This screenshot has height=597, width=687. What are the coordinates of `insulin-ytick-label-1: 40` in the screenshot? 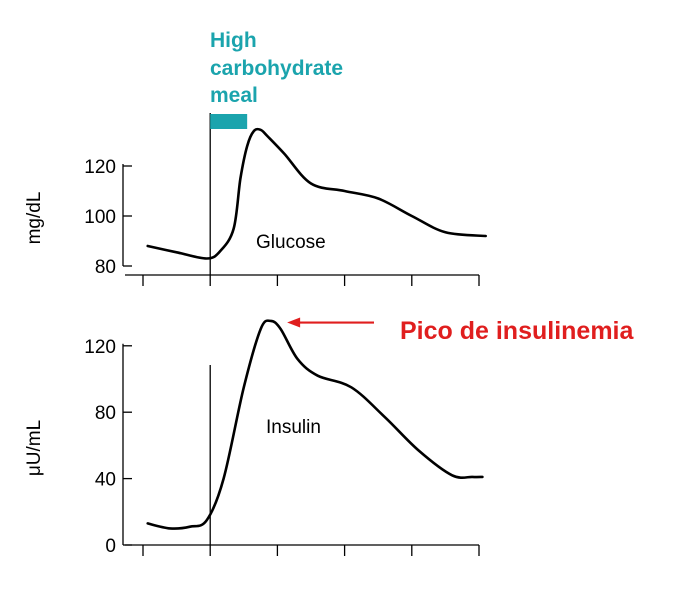 It's located at (105, 480).